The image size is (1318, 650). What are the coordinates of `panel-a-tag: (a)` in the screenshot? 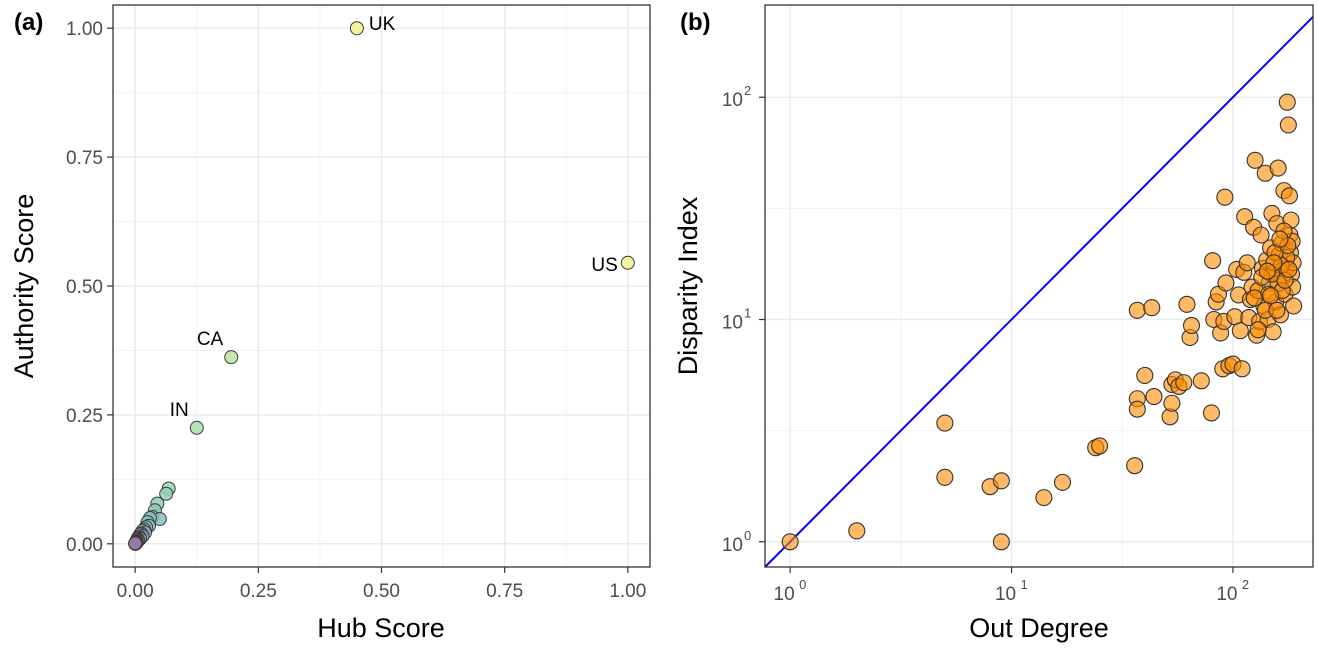 It's located at (28, 22).